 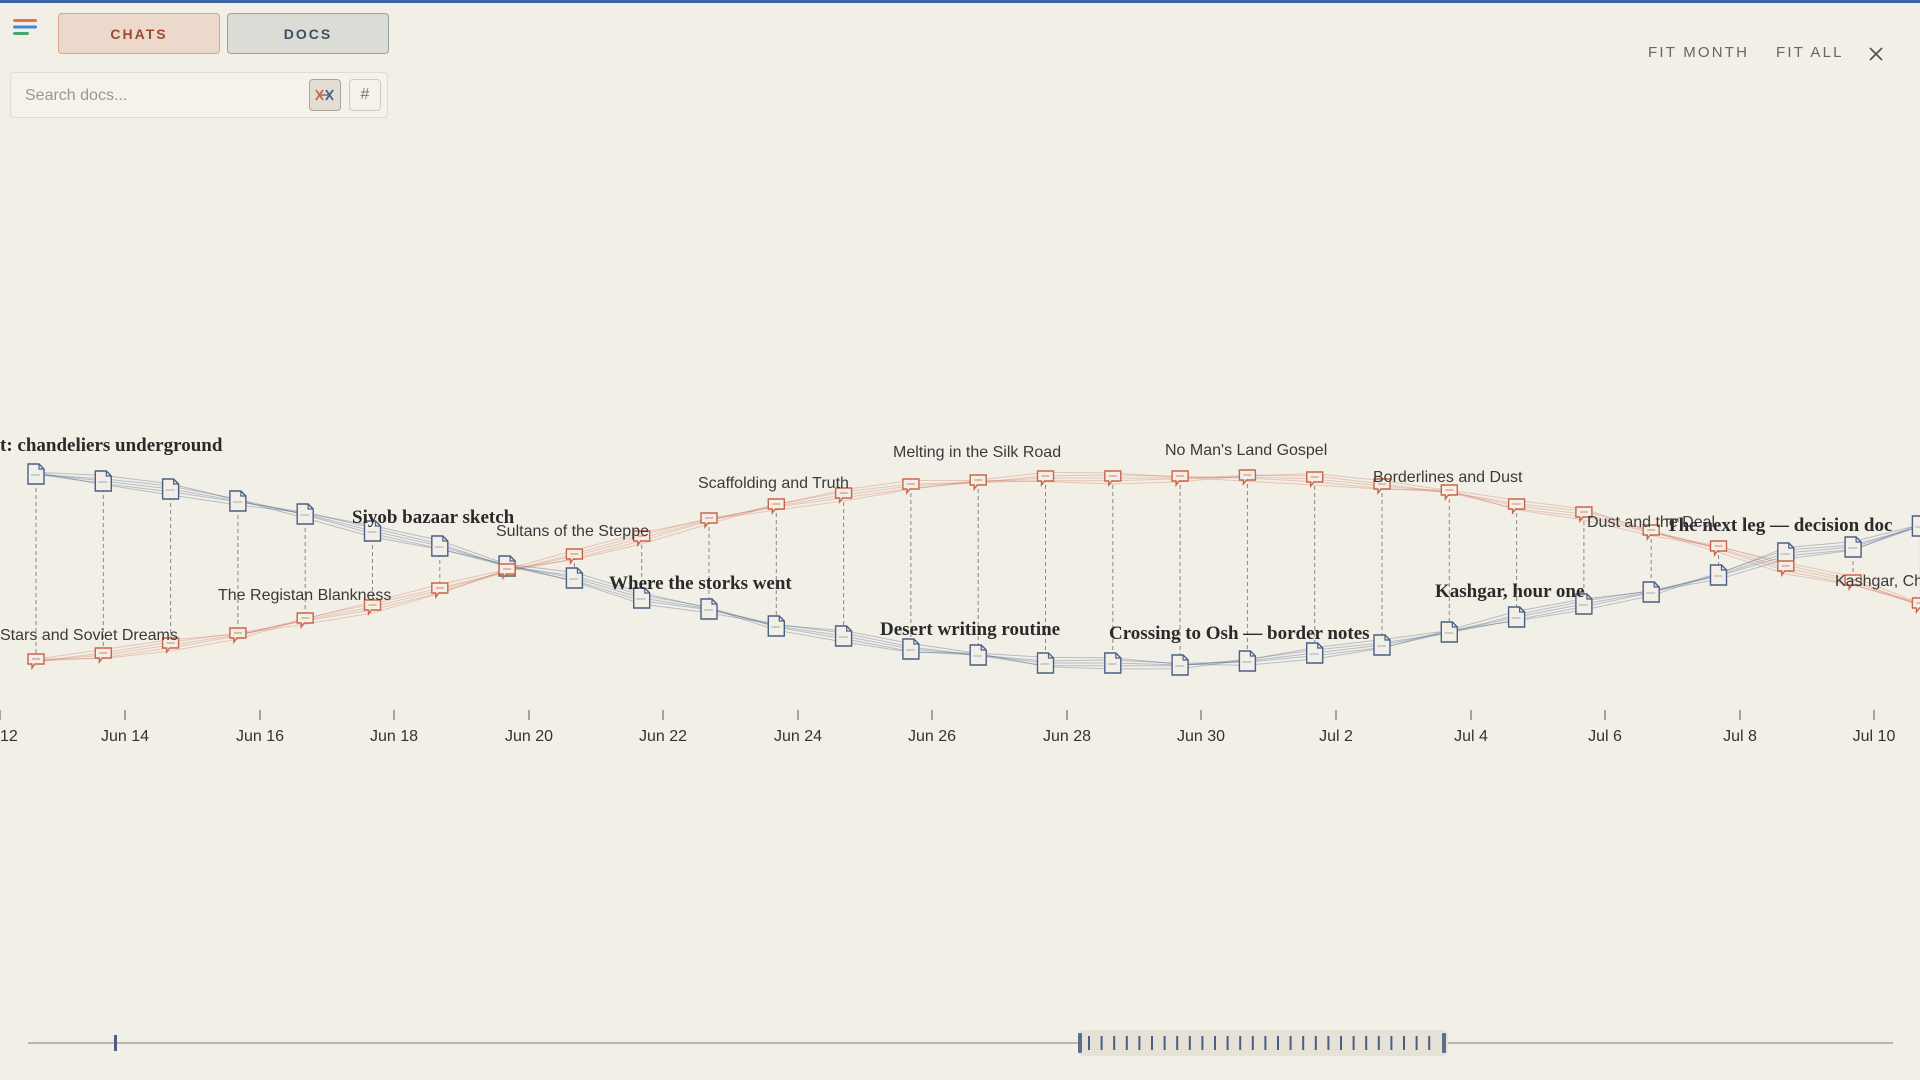 I want to click on chat-label: Scaffolding and Truth, so click(x=773, y=483).